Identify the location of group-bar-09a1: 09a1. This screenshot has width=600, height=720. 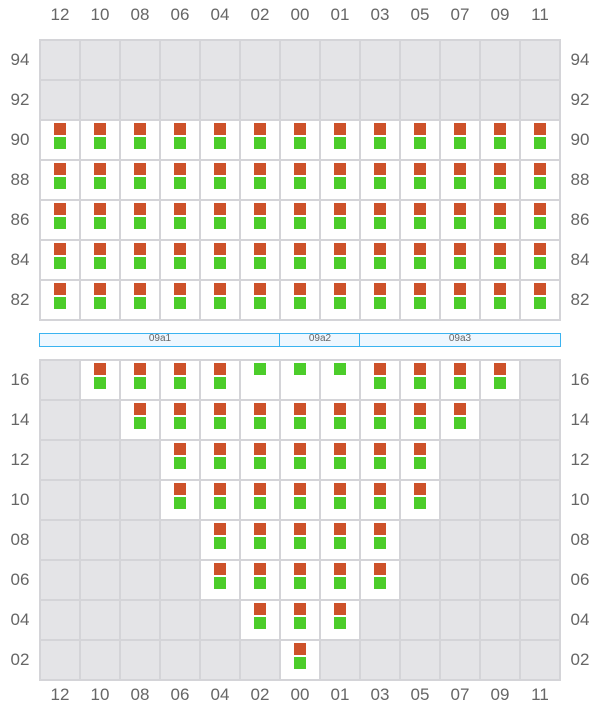
(160, 340).